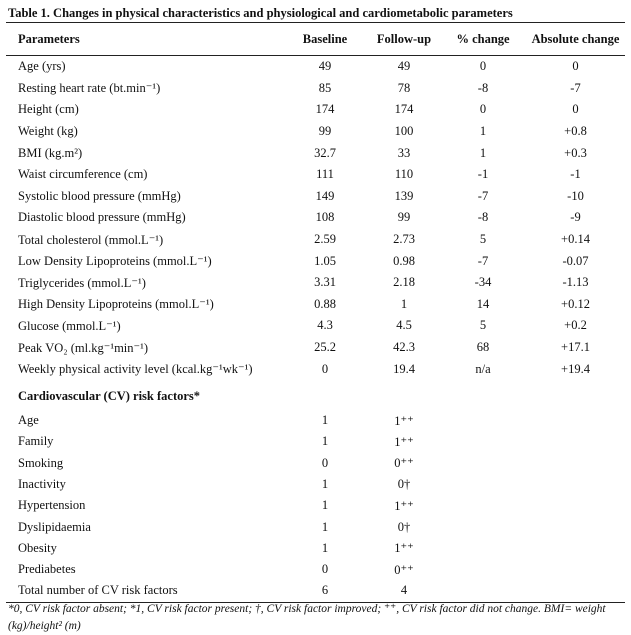 The width and height of the screenshot is (631, 635). I want to click on table-row: Weight (kg) 99 100 1 +0.8, so click(315, 132).